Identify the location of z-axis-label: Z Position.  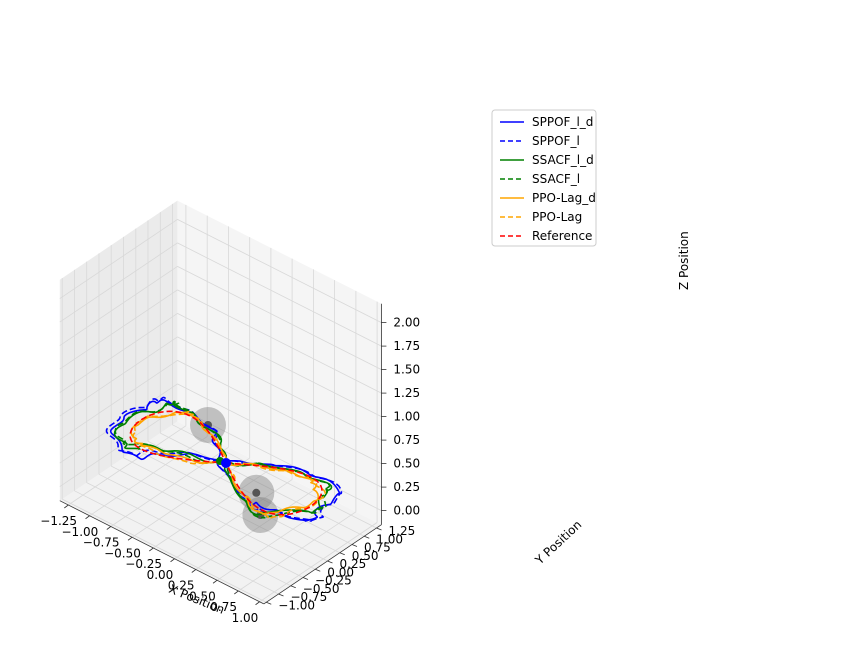
(684, 260).